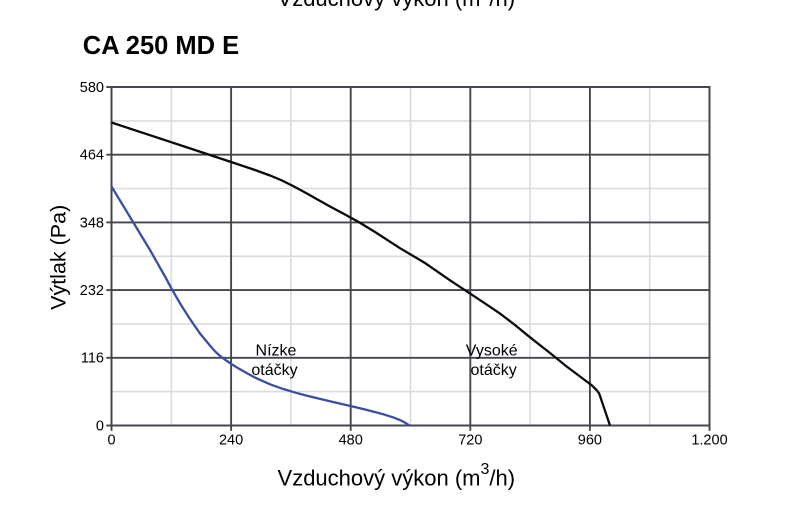  Describe the element at coordinates (231, 440) in the screenshot. I see `svg-text: 240` at that location.